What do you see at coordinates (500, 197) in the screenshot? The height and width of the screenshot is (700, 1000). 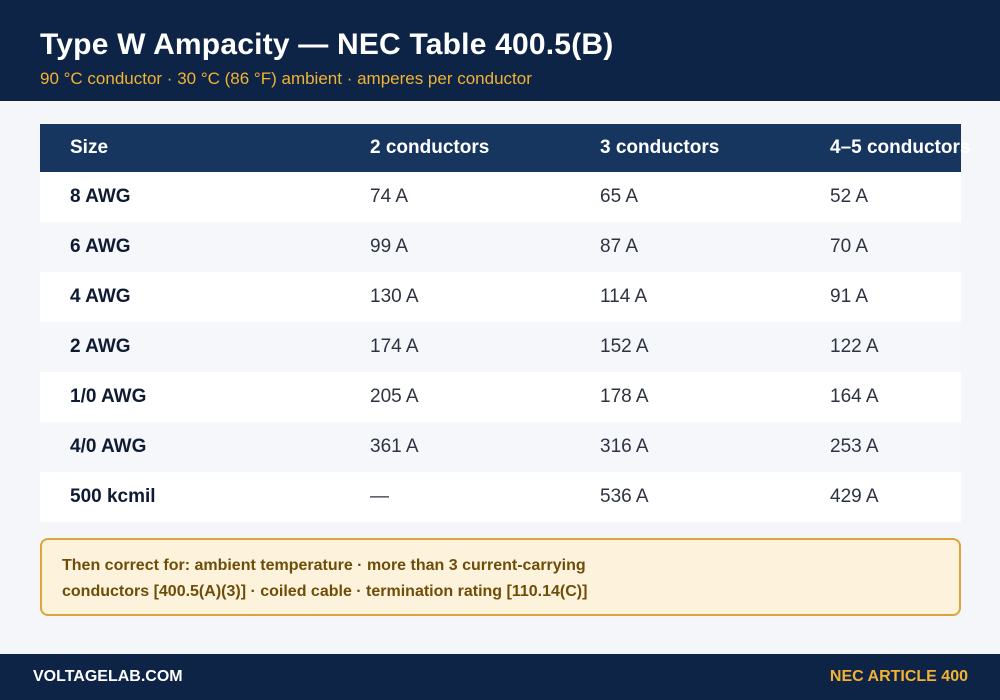 I see `table-row: 8 AWG 74 A 65 A 52 A` at bounding box center [500, 197].